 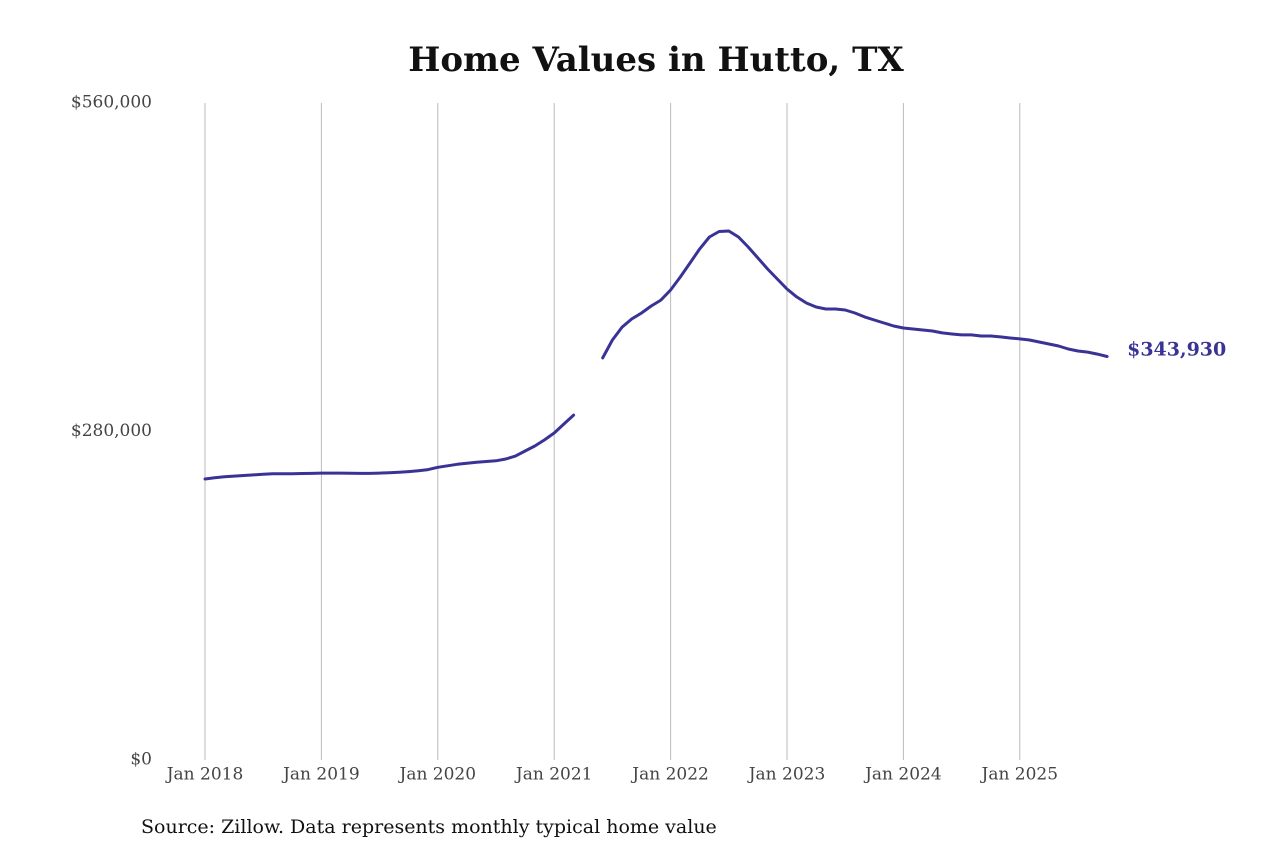 What do you see at coordinates (1176, 349) in the screenshot?
I see `value-label: $343,930` at bounding box center [1176, 349].